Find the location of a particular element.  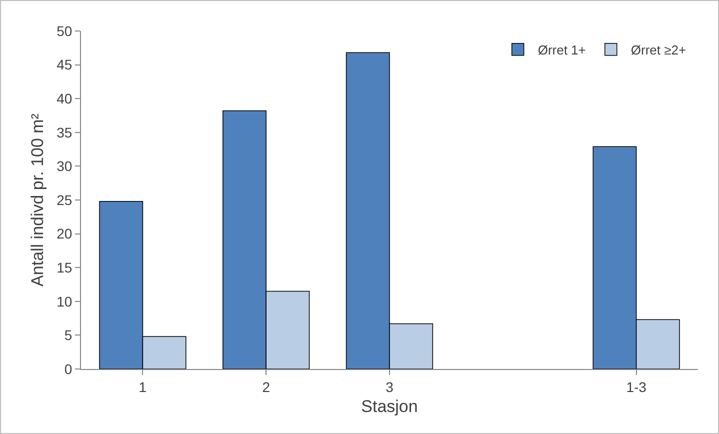

y-tick-label: 50 is located at coordinates (64, 30).